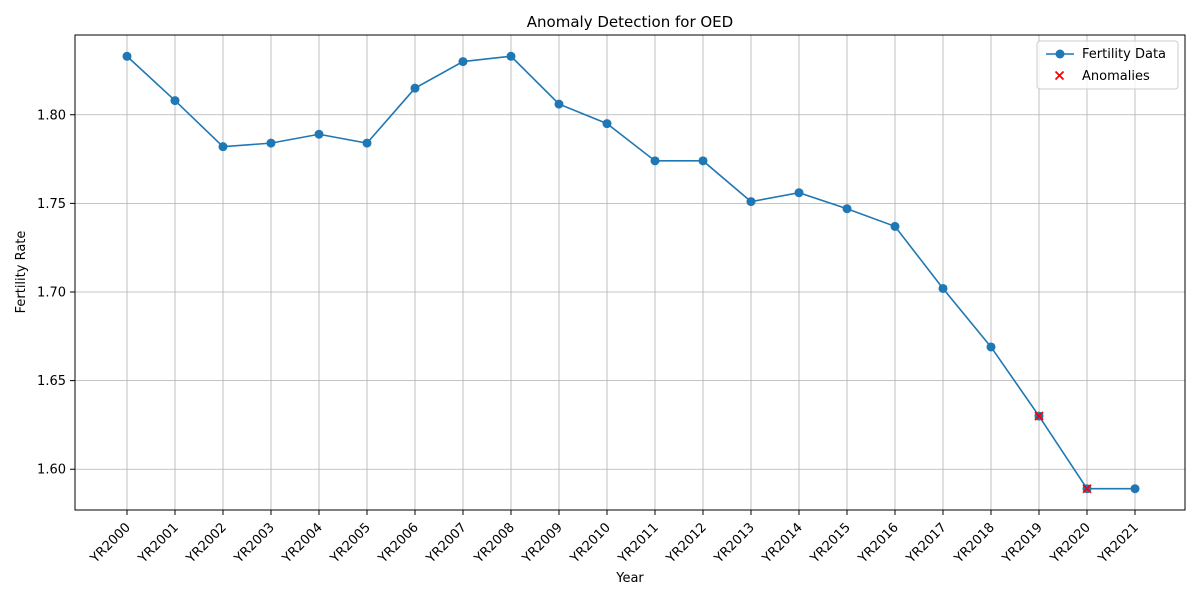 The image size is (1200, 600). I want to click on legend-marker-fertility, so click(1060, 54).